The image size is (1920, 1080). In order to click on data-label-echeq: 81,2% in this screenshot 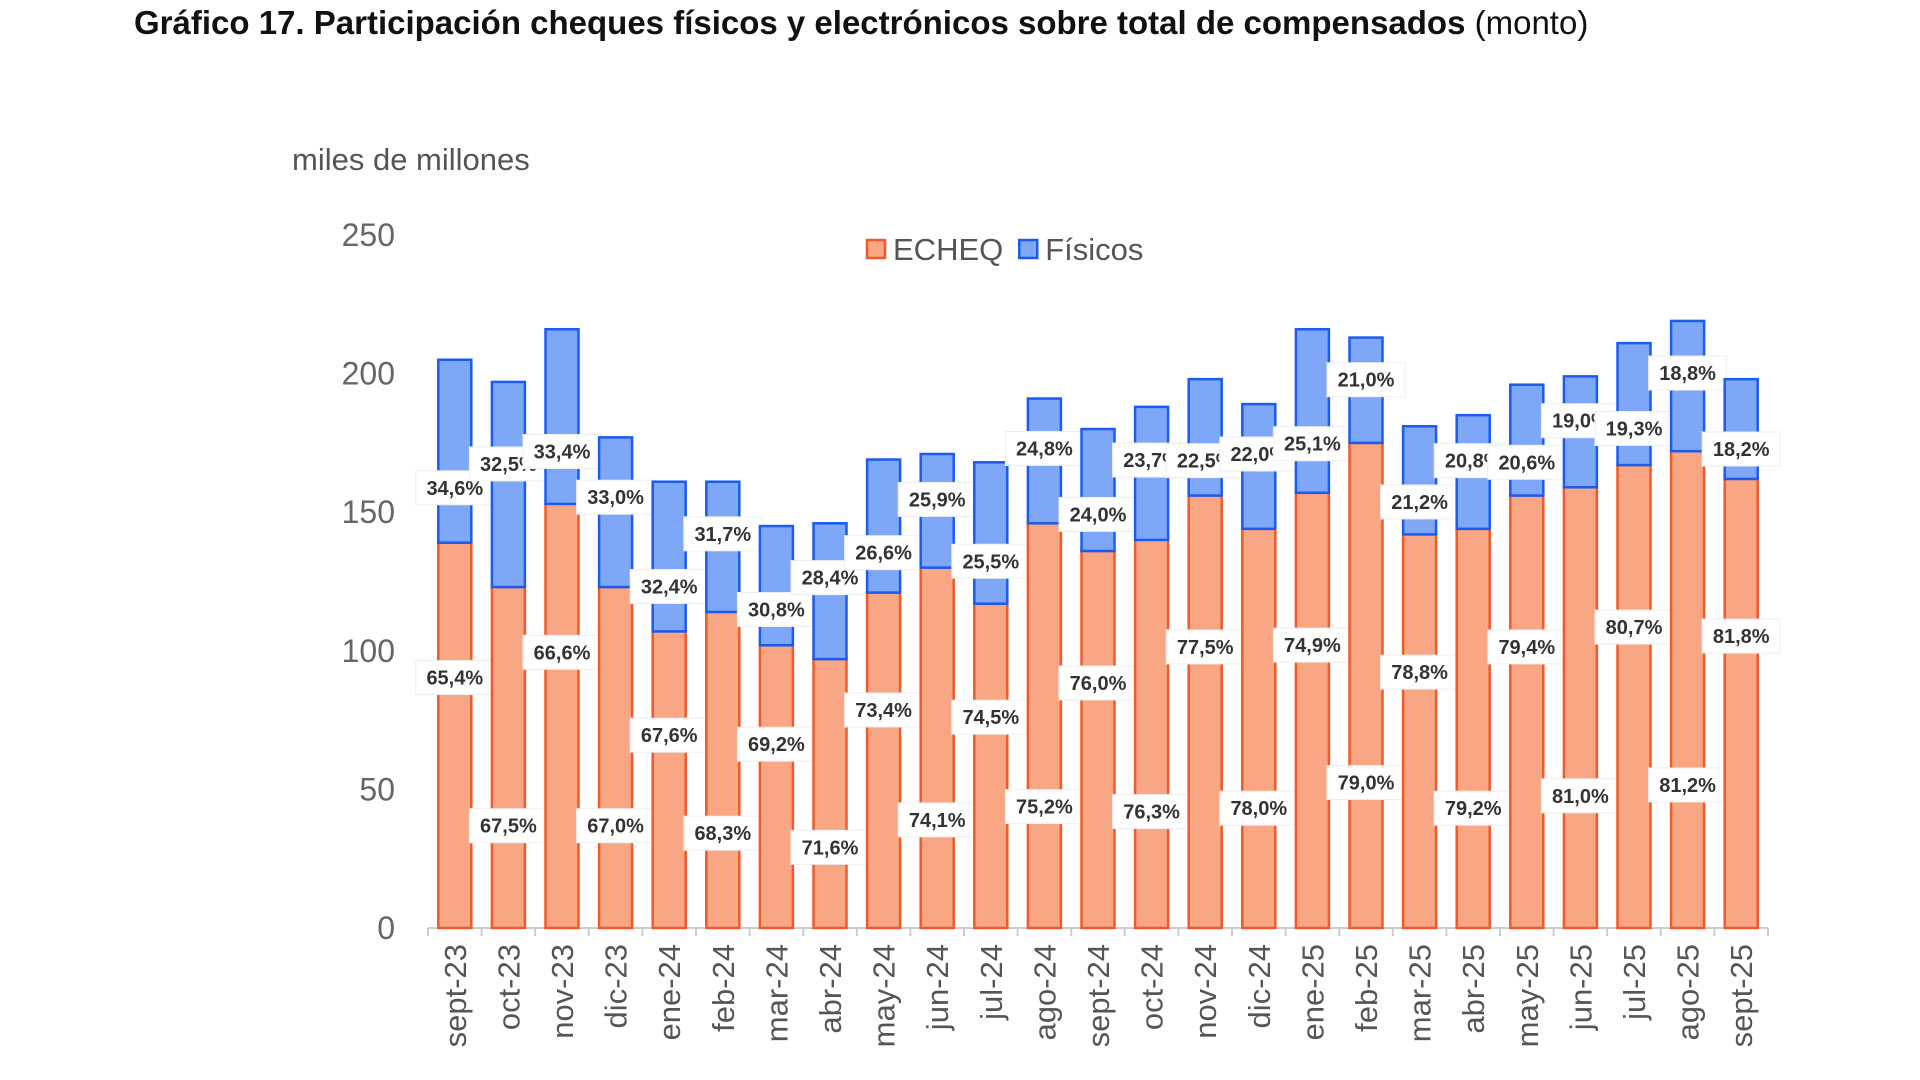, I will do `click(1687, 786)`.